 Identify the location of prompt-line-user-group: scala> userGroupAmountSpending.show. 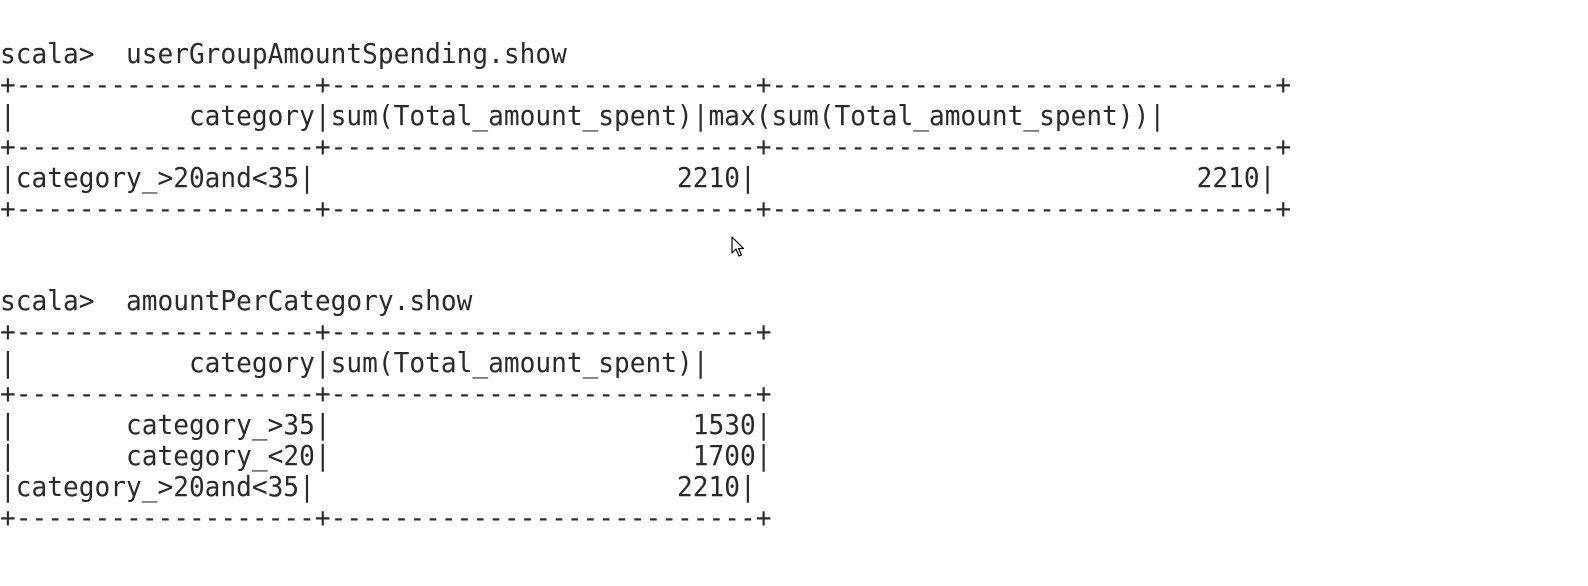
(283, 53).